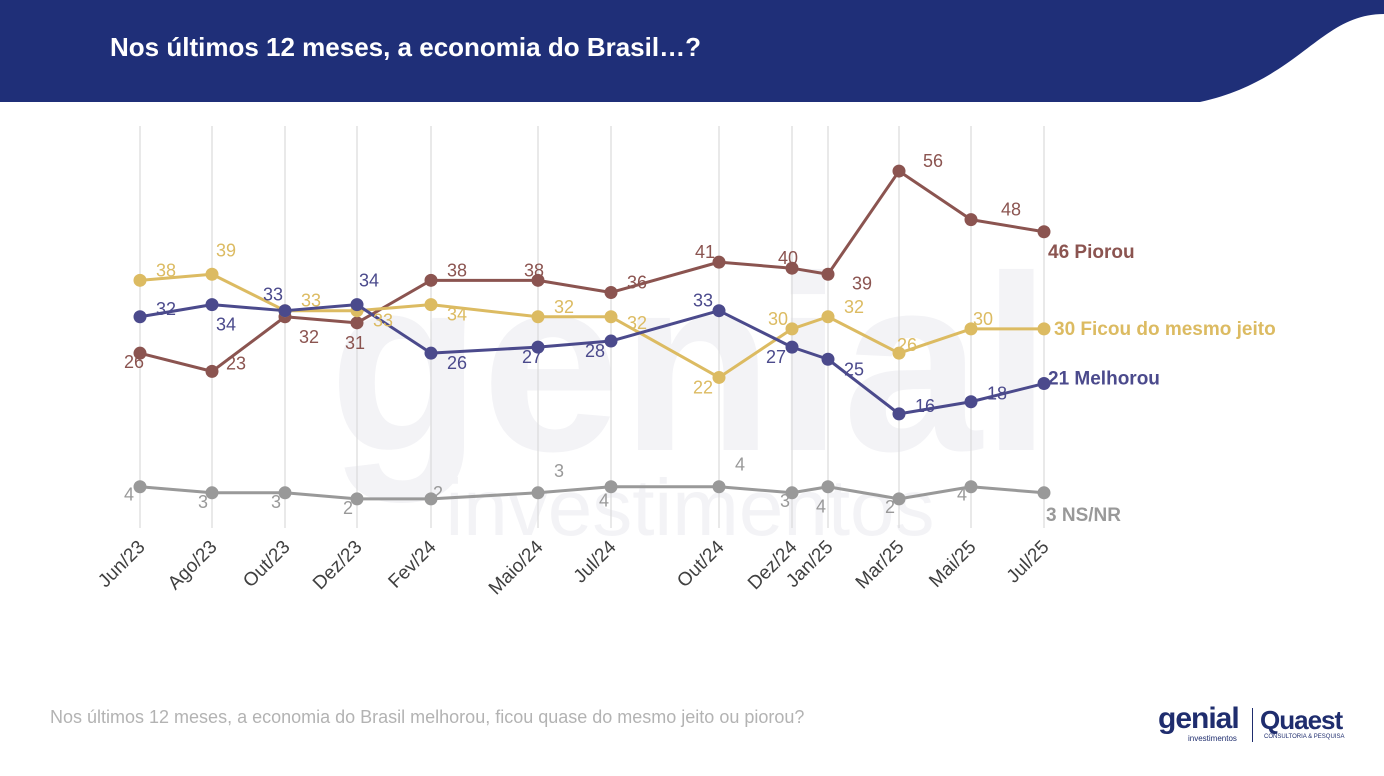 Image resolution: width=1384 pixels, height=776 pixels. I want to click on x-tick-label: Out/23, so click(266, 564).